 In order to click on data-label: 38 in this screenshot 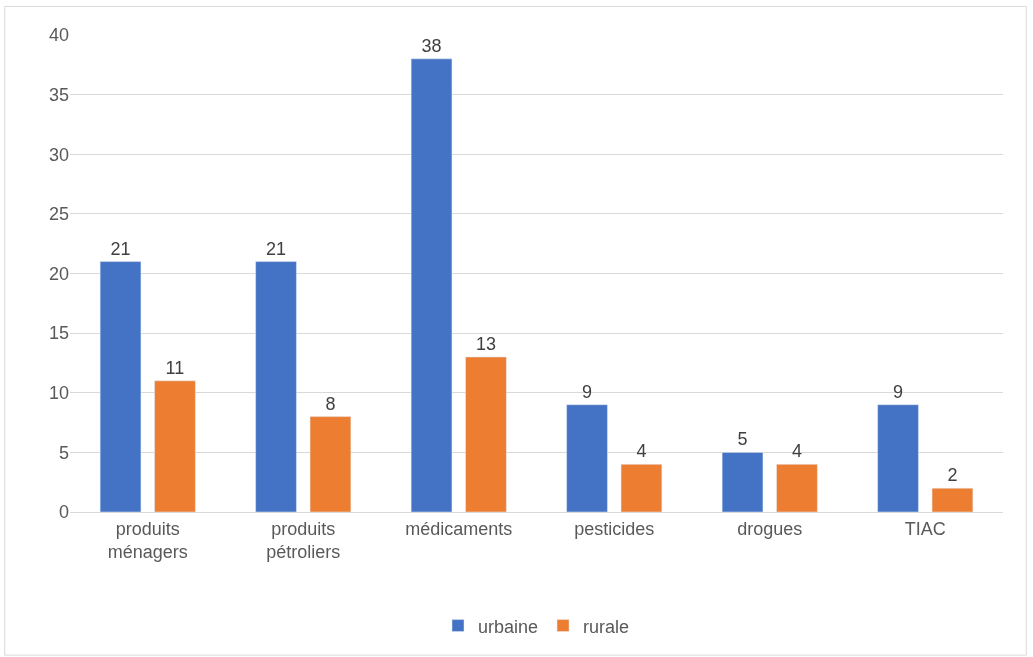, I will do `click(431, 45)`.